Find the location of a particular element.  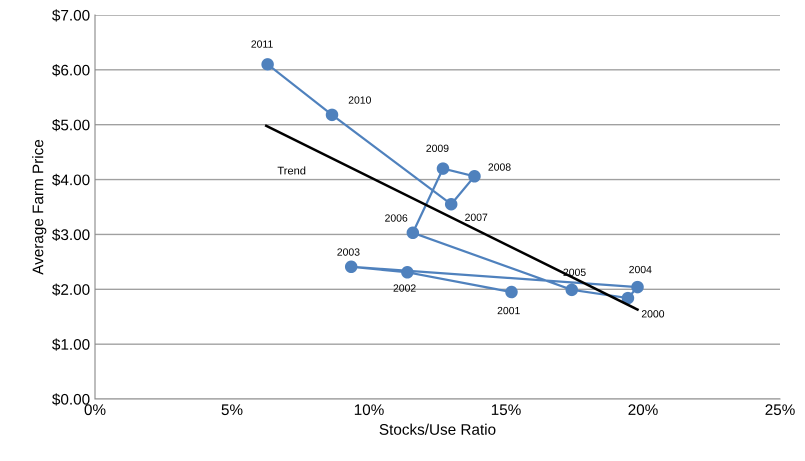

x-tick-label: 10% is located at coordinates (369, 410).